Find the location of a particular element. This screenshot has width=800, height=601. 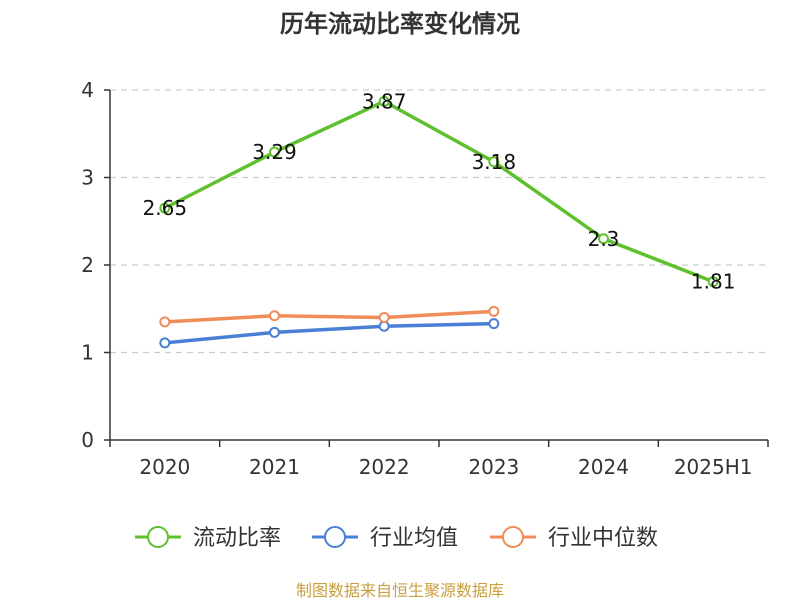

data-label: 2.3 is located at coordinates (604, 239).